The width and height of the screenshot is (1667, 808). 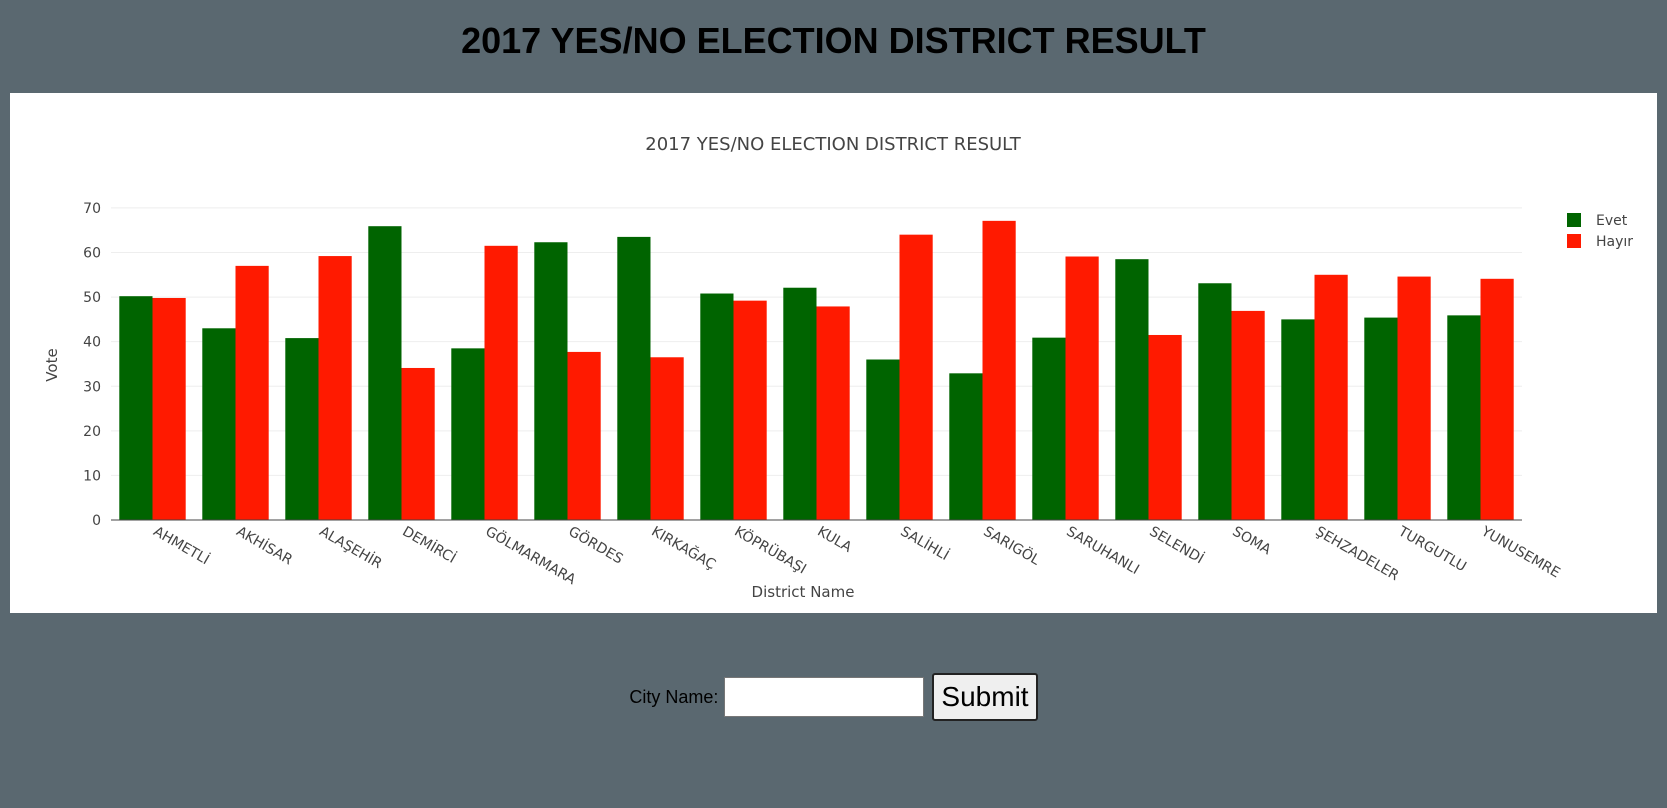 What do you see at coordinates (531, 555) in the screenshot?
I see `x-tick-label: GÖLMARMARA` at bounding box center [531, 555].